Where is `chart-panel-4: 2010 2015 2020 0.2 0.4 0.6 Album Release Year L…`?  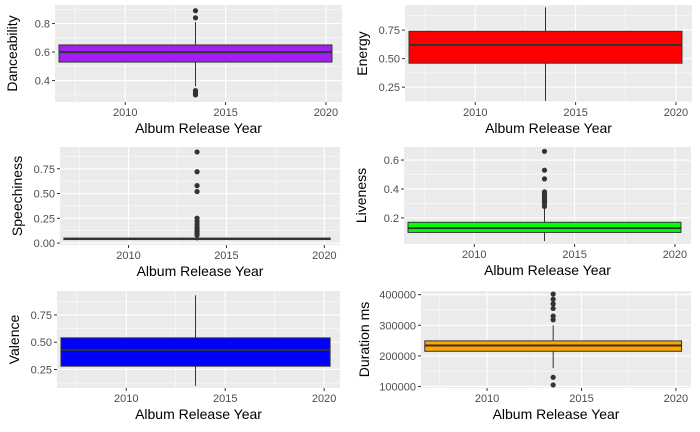
chart-panel-4: 2010 2015 2020 0.2 0.4 0.6 Album Release Year L… is located at coordinates (522, 212).